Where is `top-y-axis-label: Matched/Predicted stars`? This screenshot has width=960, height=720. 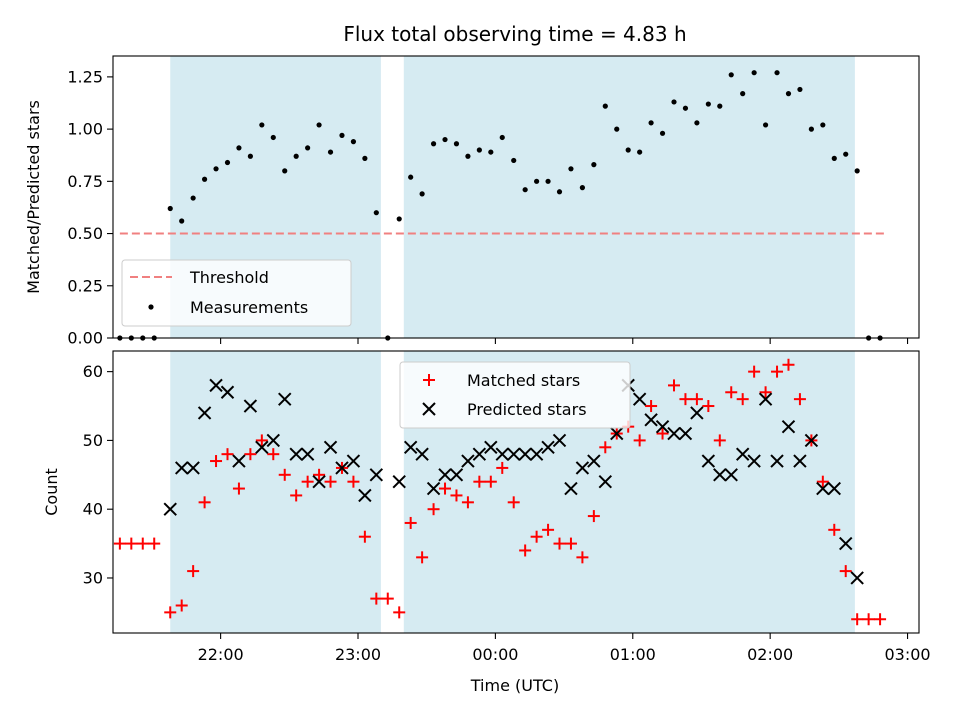
top-y-axis-label: Matched/Predicted stars is located at coordinates (33, 197).